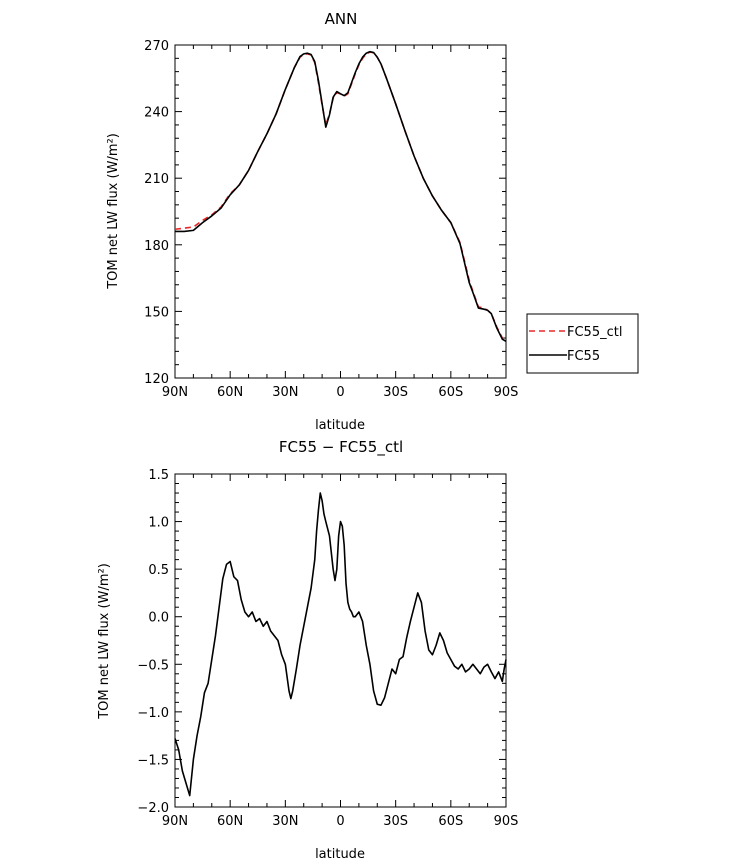  I want to click on legend-label-ctl: FC55_ctl, so click(594, 332).